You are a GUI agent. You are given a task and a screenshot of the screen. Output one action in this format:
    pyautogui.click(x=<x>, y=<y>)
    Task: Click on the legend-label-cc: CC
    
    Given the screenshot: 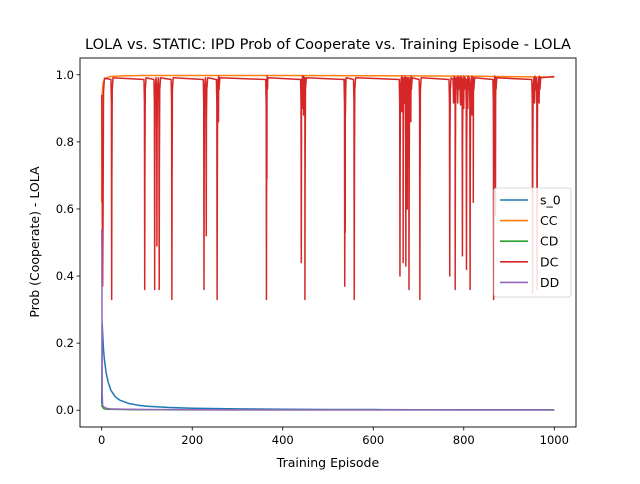 What is the action you would take?
    pyautogui.click(x=549, y=220)
    